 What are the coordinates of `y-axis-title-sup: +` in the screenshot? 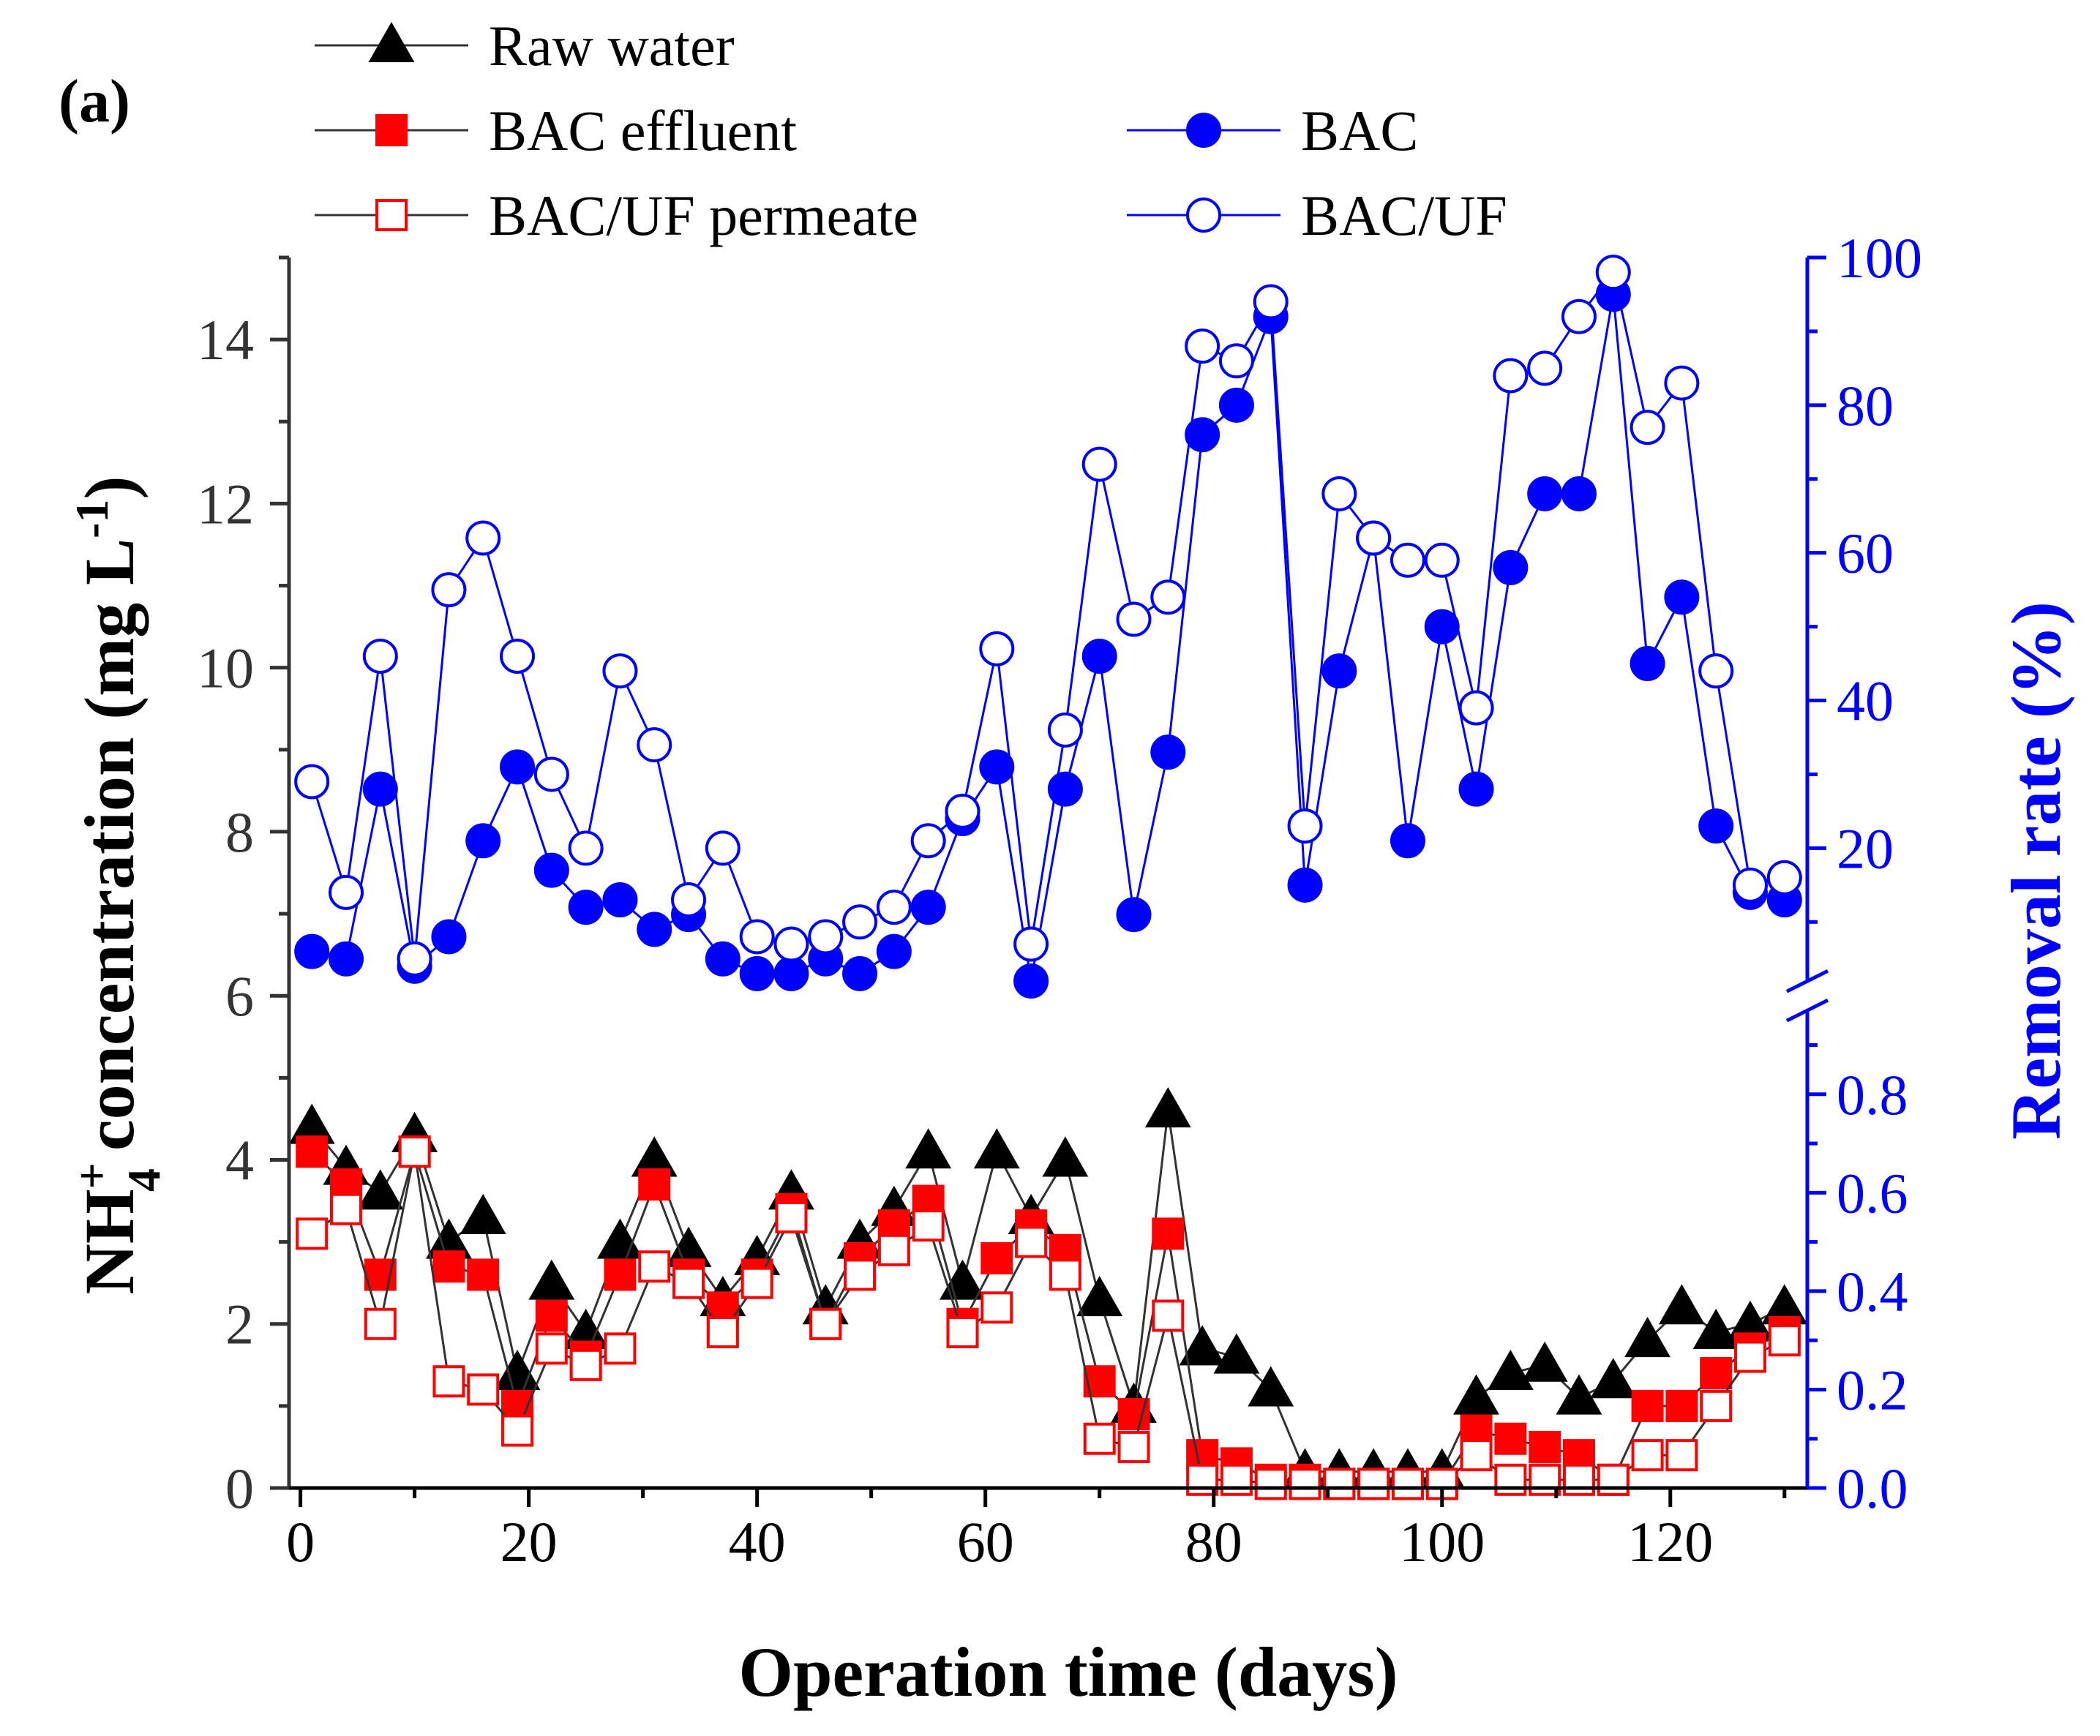 It's located at (92, 1175).